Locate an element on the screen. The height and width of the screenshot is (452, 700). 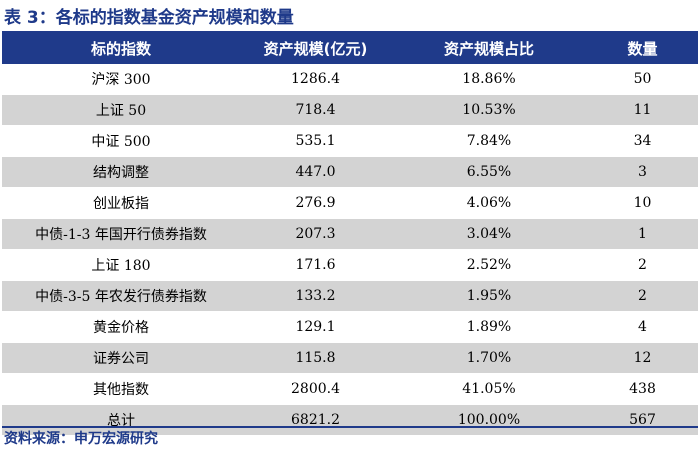
cell-asset-size: 1286.4 is located at coordinates (315, 79).